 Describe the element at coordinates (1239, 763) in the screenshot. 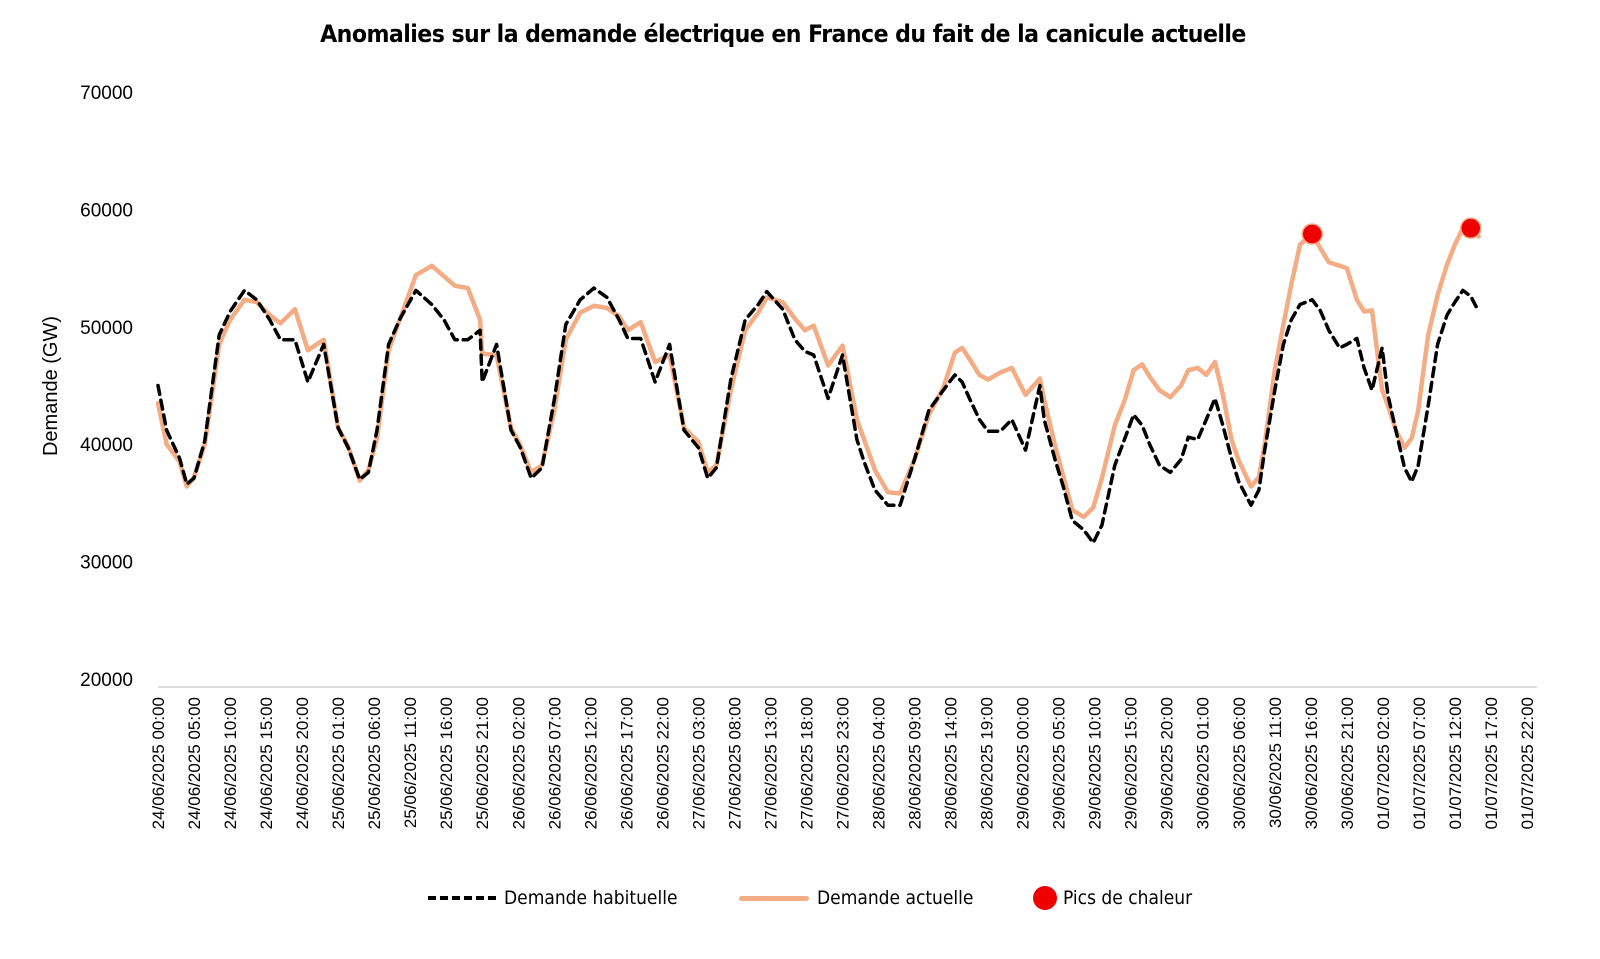

I see `x-tick-label: 30/06/2025 06:00` at that location.